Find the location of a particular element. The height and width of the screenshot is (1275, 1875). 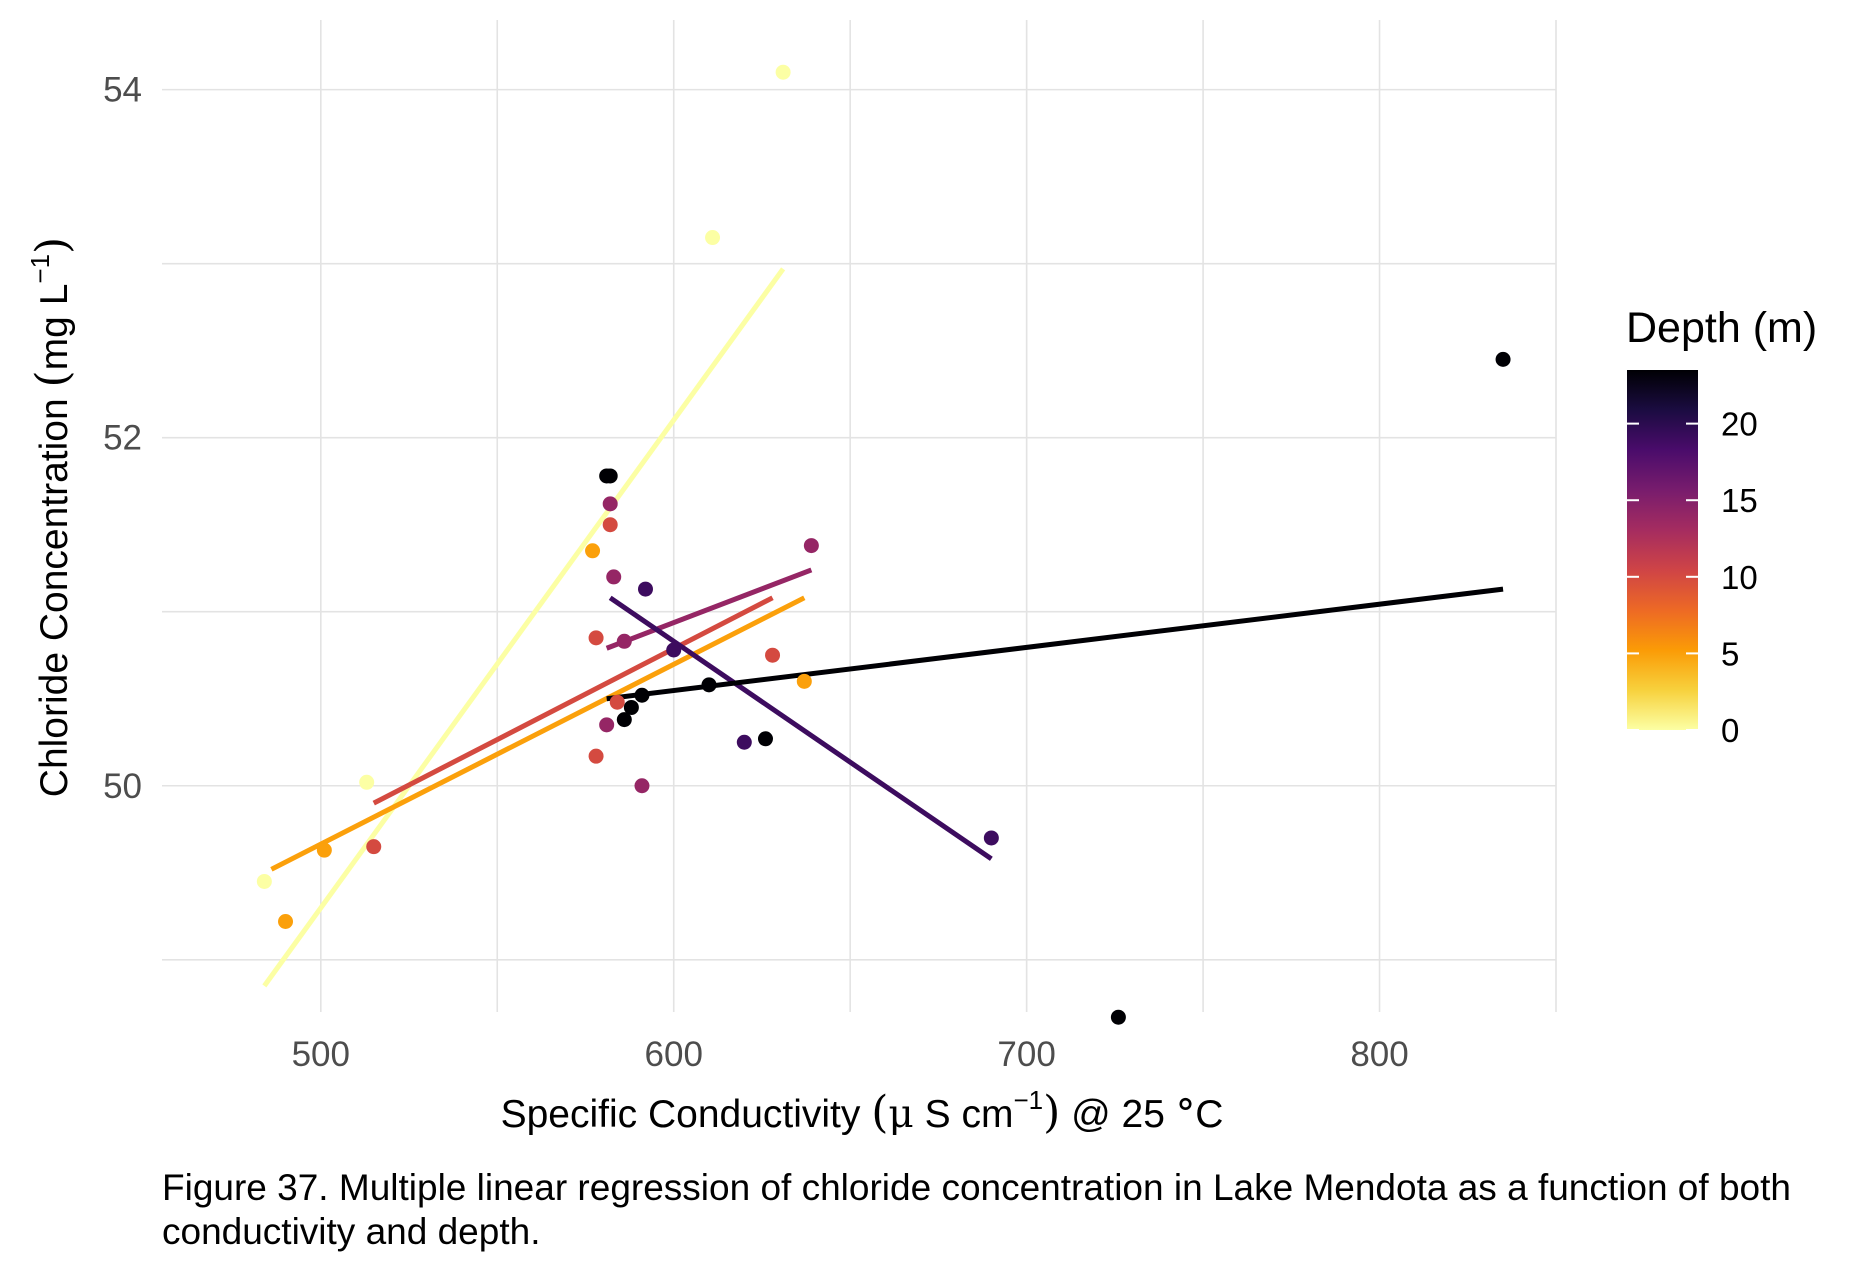

x-tick-label: 700 is located at coordinates (1026, 1054).